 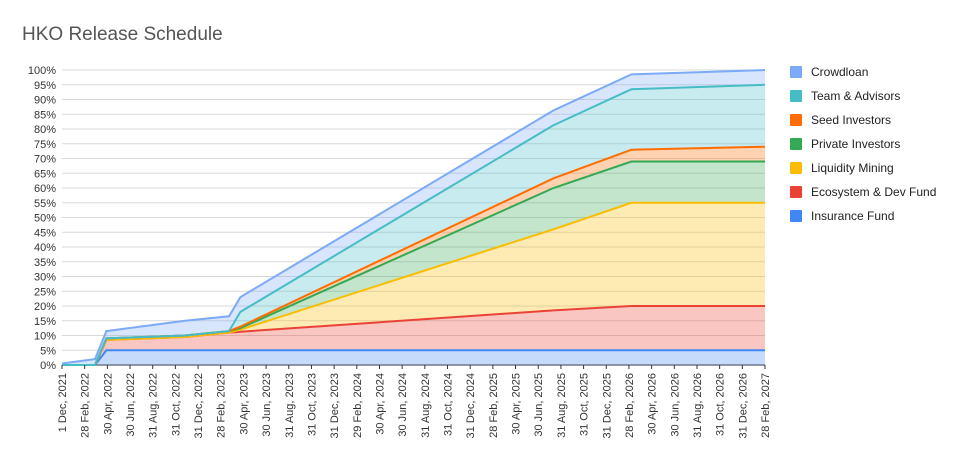 What do you see at coordinates (874, 192) in the screenshot?
I see `legend-label: Ecosystem & Dev Fund` at bounding box center [874, 192].